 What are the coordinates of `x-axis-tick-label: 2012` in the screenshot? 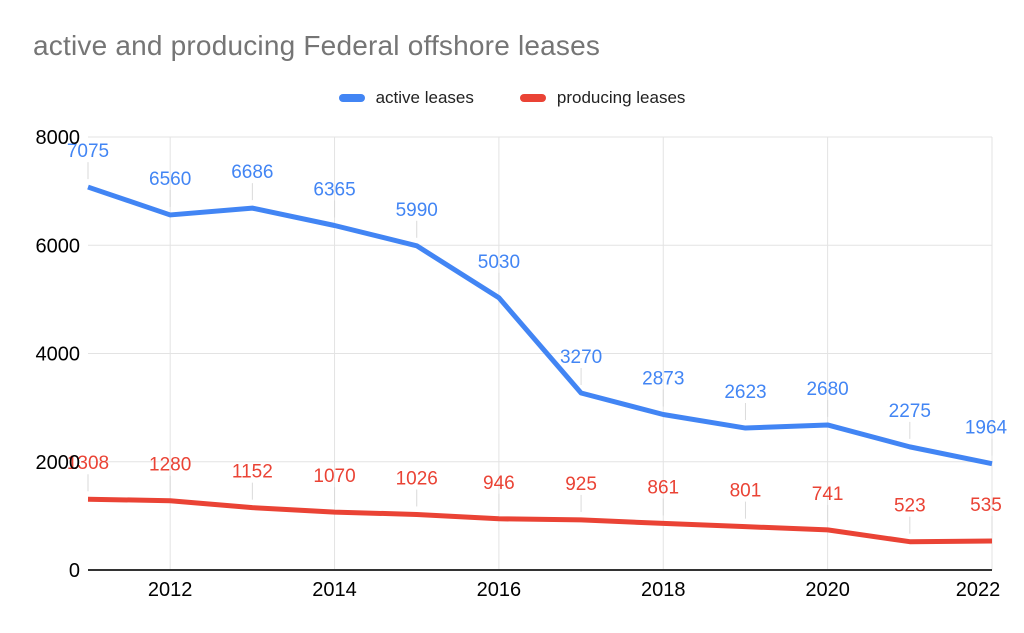 It's located at (170, 590).